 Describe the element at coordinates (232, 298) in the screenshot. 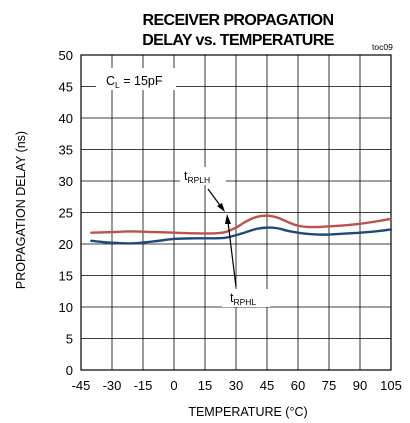

I see `series-label-rphl-main: t` at that location.